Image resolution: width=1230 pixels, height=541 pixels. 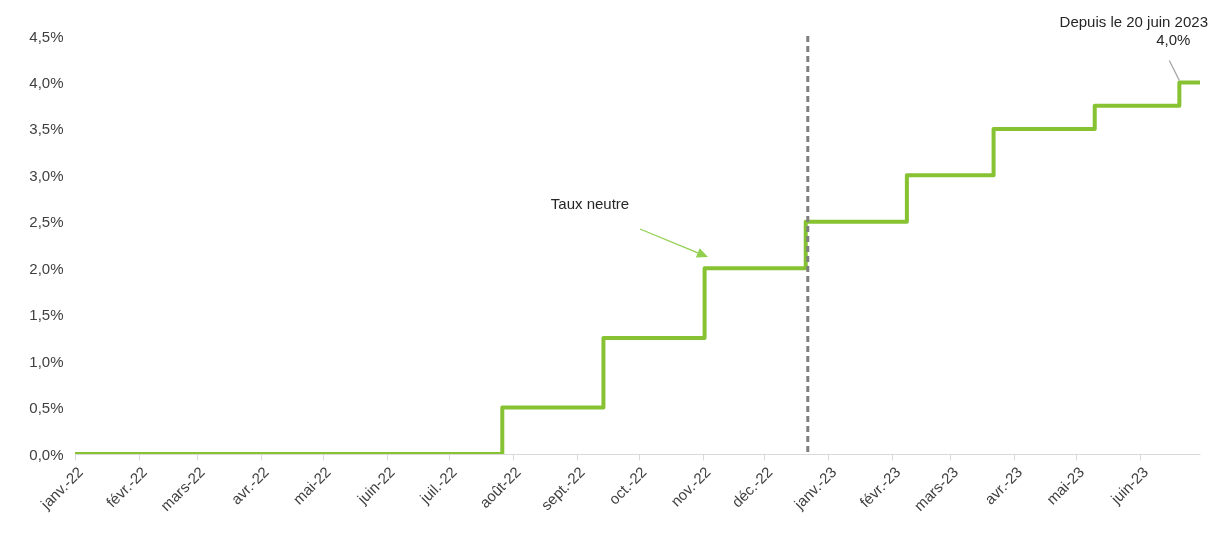 What do you see at coordinates (1173, 40) in the screenshot?
I see `annotation: 4,0%` at bounding box center [1173, 40].